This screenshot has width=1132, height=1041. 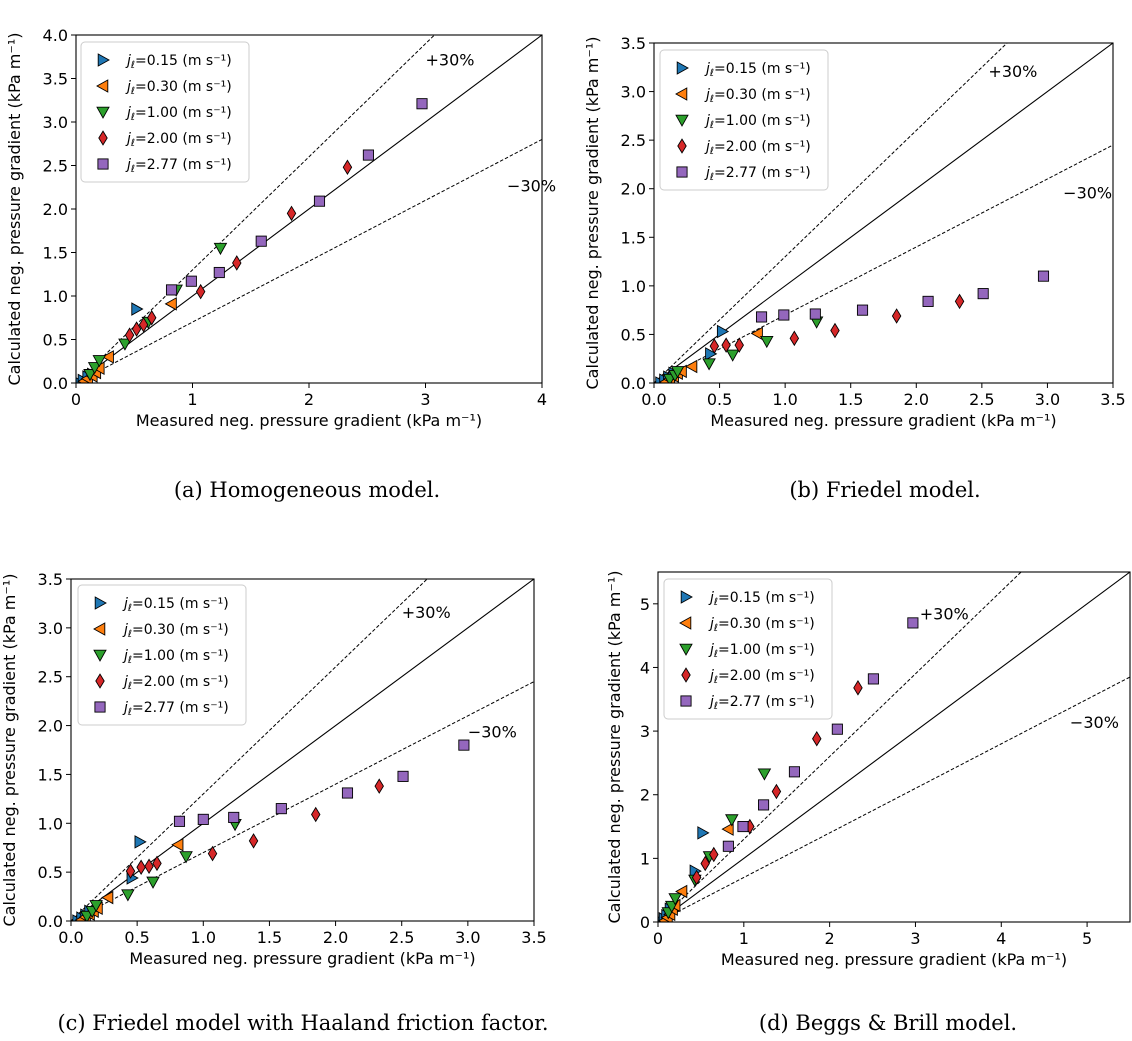 What do you see at coordinates (830, 938) in the screenshot?
I see `x-tick-label: 2` at bounding box center [830, 938].